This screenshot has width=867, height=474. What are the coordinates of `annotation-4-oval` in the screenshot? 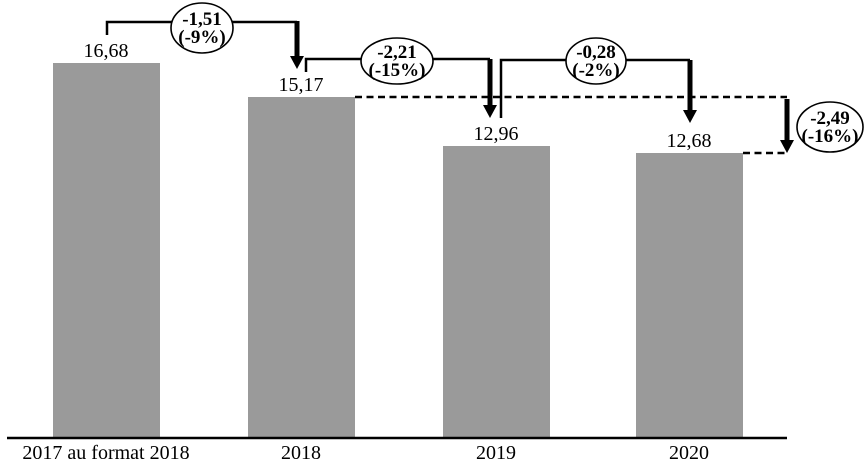 It's located at (830, 127).